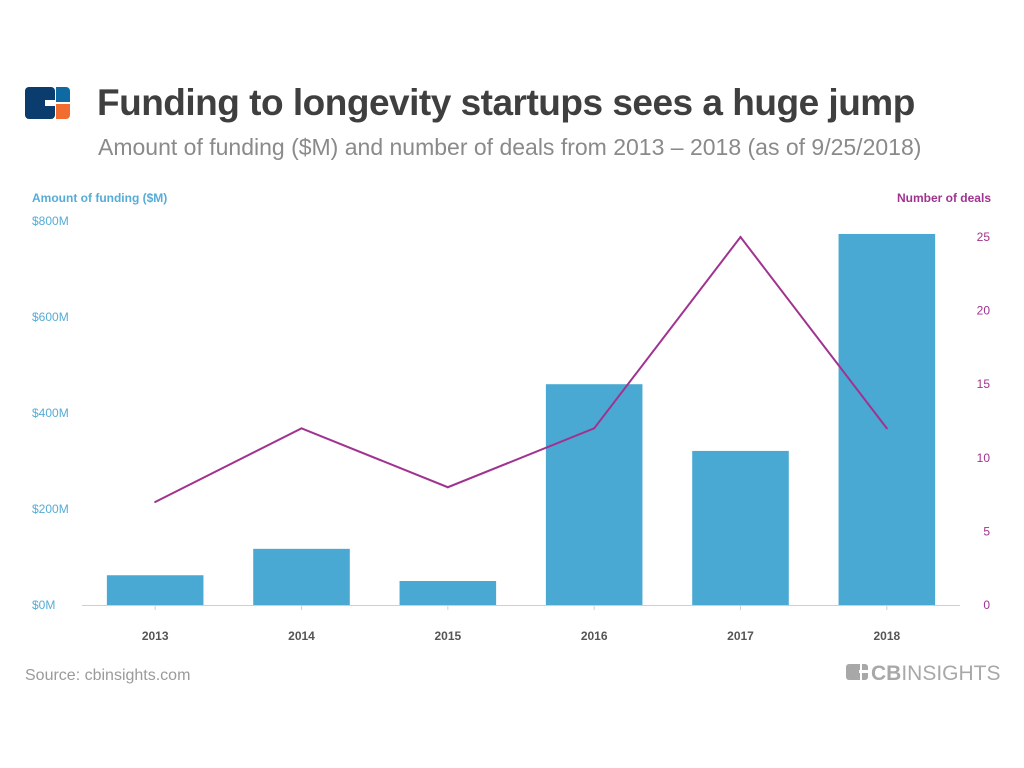 This screenshot has width=1024, height=768. I want to click on cb-logo-icon, so click(47, 103).